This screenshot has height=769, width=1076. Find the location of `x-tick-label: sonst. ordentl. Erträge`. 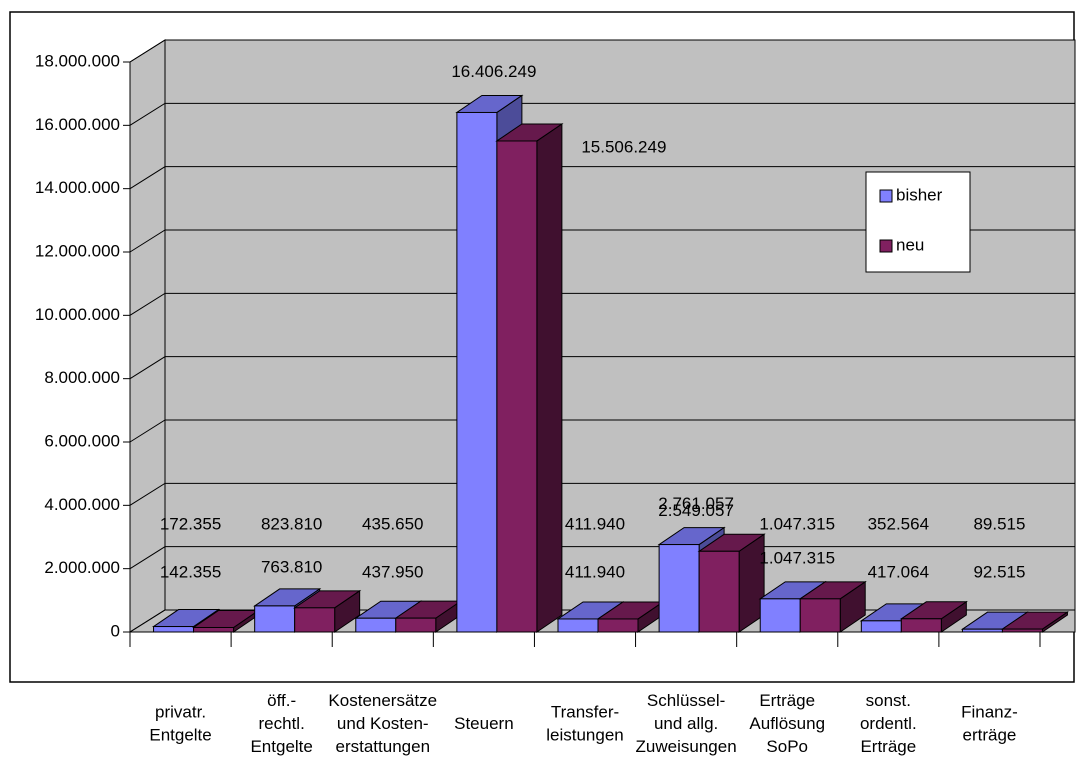

x-tick-label: sonst. ordentl. Erträge is located at coordinates (888, 723).